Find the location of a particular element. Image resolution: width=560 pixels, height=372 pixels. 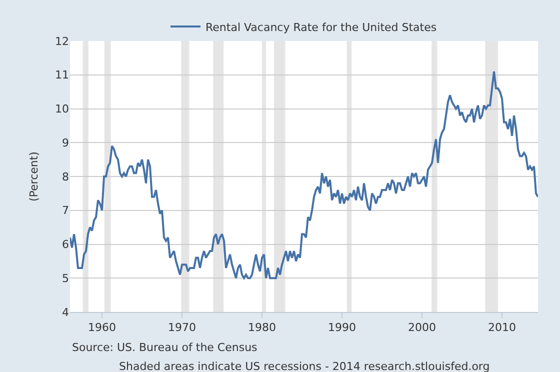

legend-label: Rental Vacancy Rate for the United States is located at coordinates (321, 27).